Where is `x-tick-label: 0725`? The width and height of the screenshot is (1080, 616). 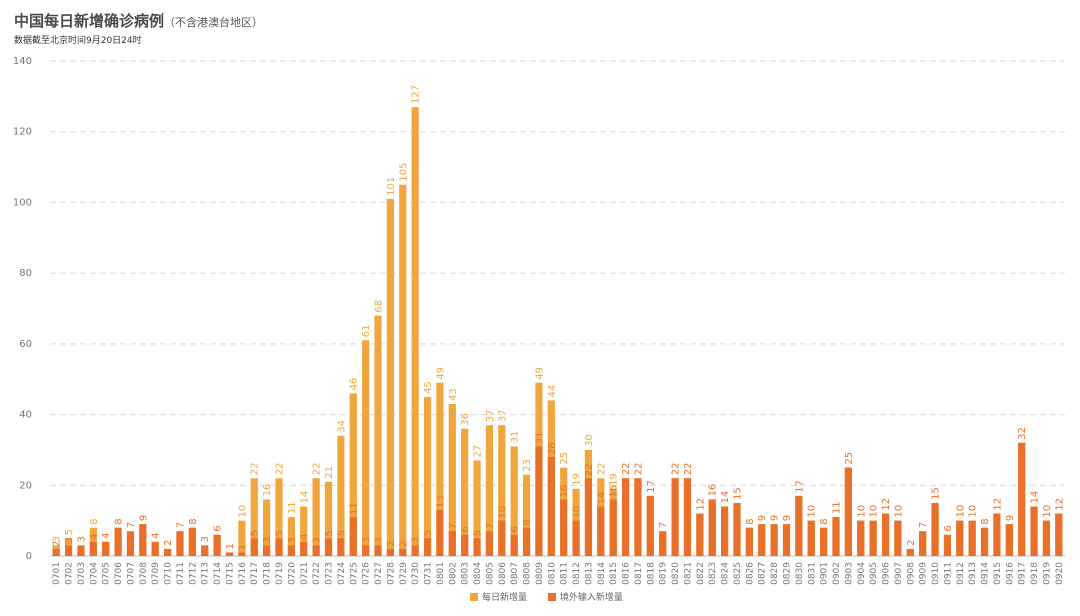
x-tick-label: 0725 is located at coordinates (354, 573).